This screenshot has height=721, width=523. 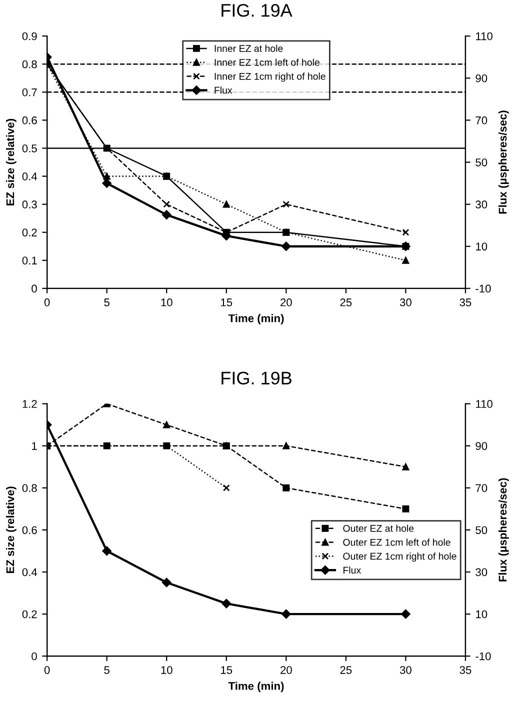 What do you see at coordinates (34, 446) in the screenshot?
I see `y-tick-label: 1` at bounding box center [34, 446].